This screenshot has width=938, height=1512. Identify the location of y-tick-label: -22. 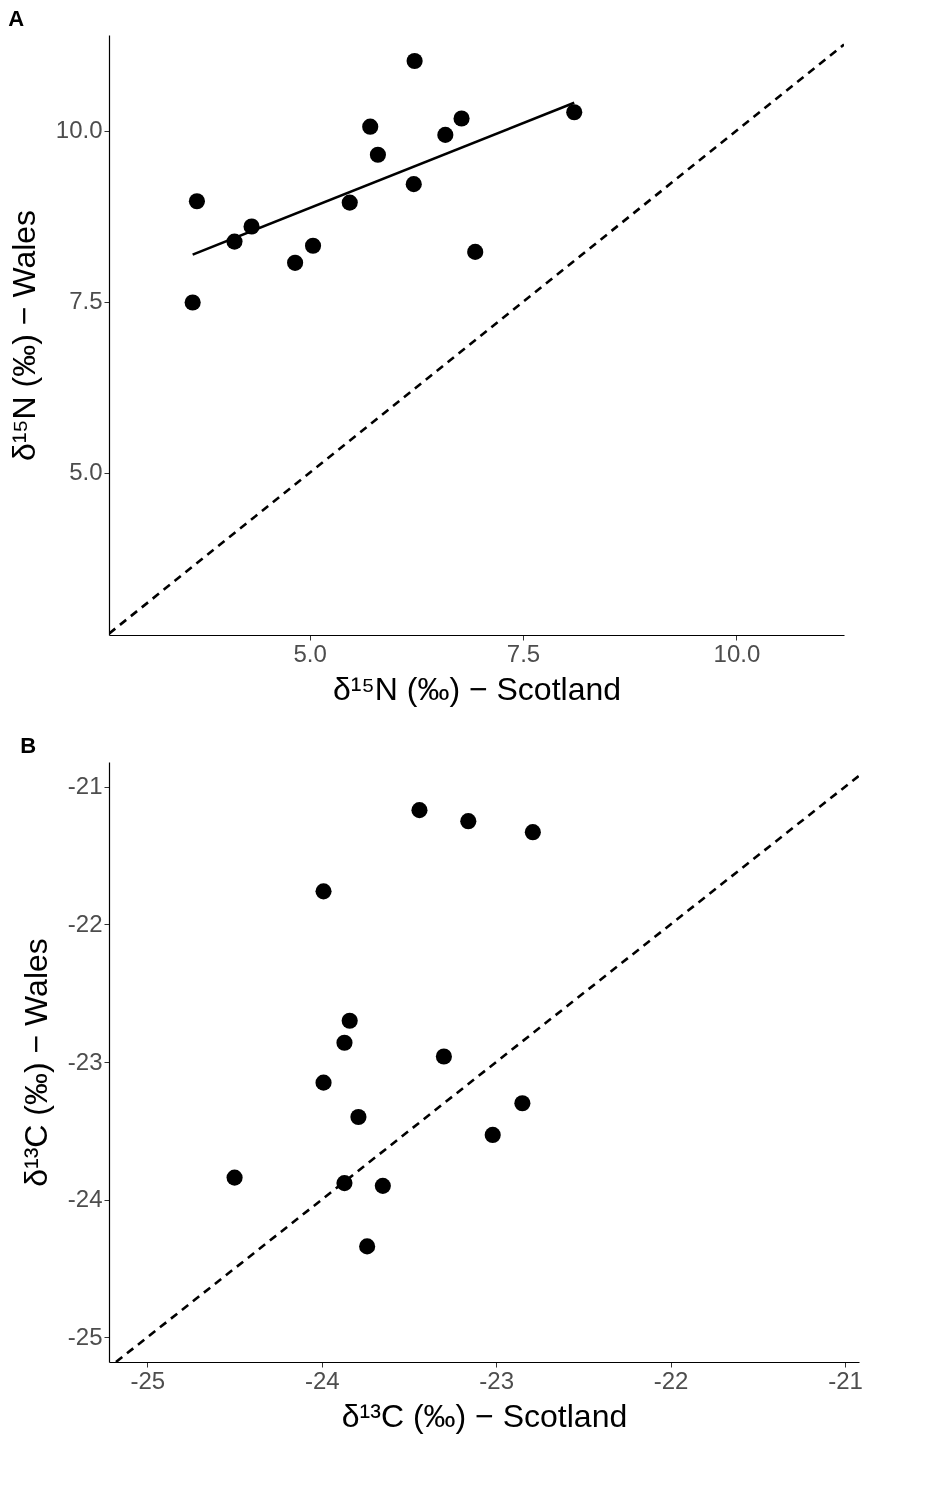
(85, 923).